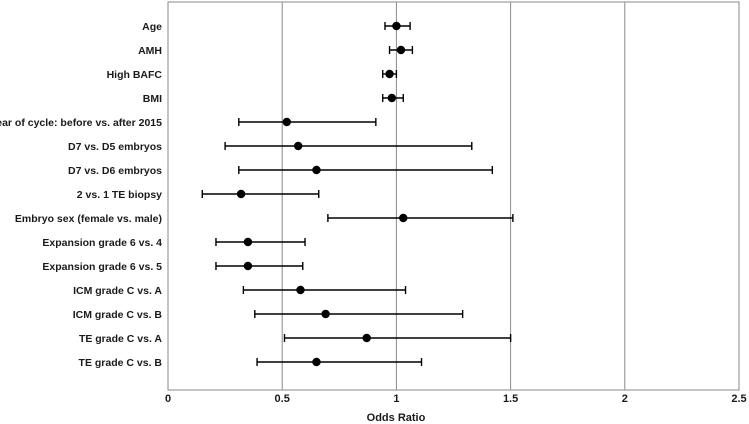 The height and width of the screenshot is (424, 749). Describe the element at coordinates (173, 267) in the screenshot. I see `forest-row: Expansion grade 6 vs. 5` at that location.